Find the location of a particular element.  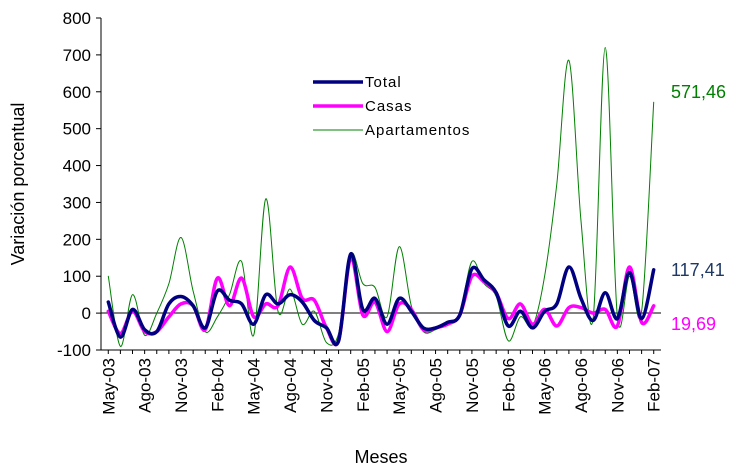

x-tick-label: Nov-04 is located at coordinates (326, 385).